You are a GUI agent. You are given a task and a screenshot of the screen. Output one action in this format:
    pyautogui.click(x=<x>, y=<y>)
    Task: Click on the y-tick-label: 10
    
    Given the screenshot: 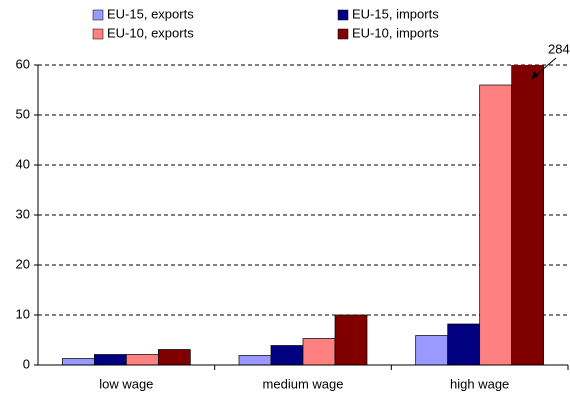 What is the action you would take?
    pyautogui.click(x=23, y=313)
    